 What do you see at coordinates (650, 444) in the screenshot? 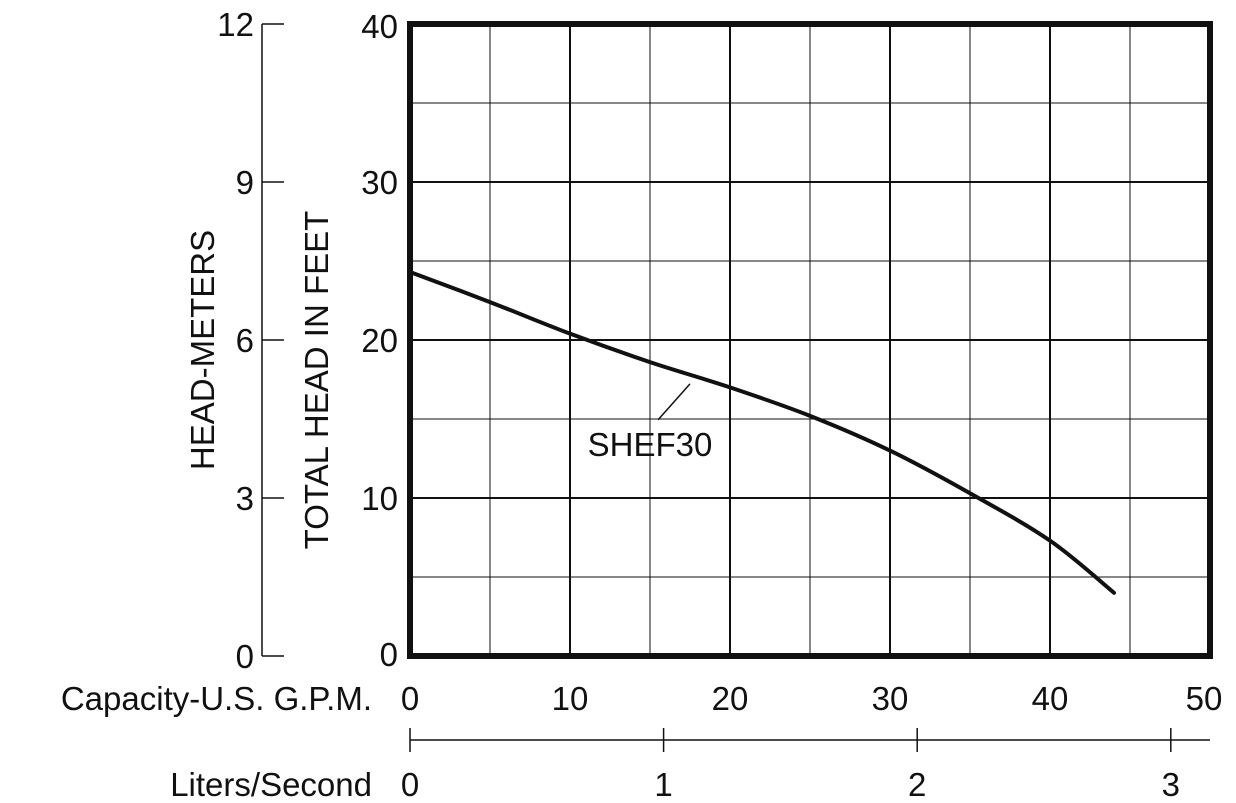
I see `annotation-label-shef30: SHEF30` at bounding box center [650, 444].